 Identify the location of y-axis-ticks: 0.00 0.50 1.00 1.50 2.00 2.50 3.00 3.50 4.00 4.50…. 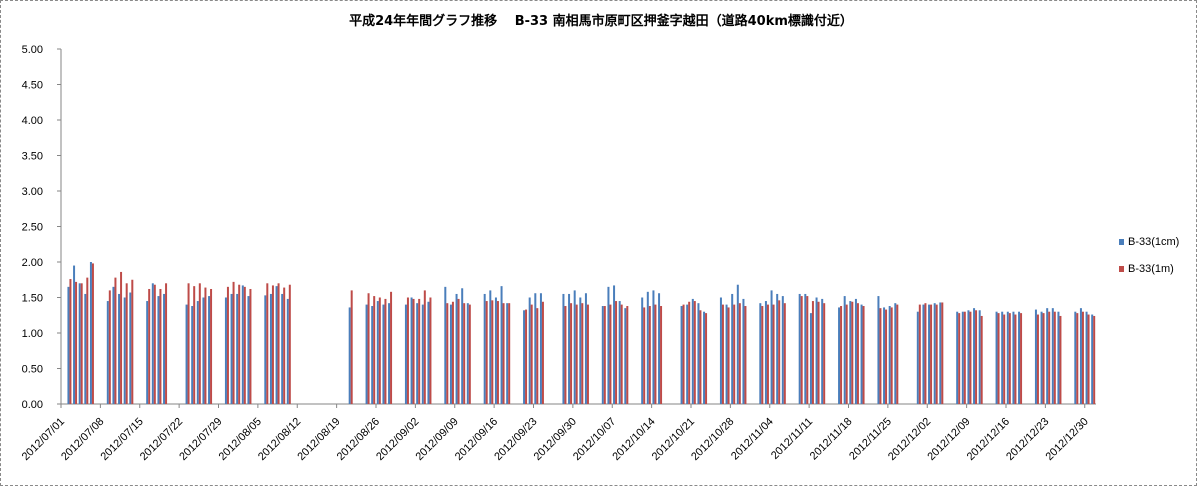
(41, 227).